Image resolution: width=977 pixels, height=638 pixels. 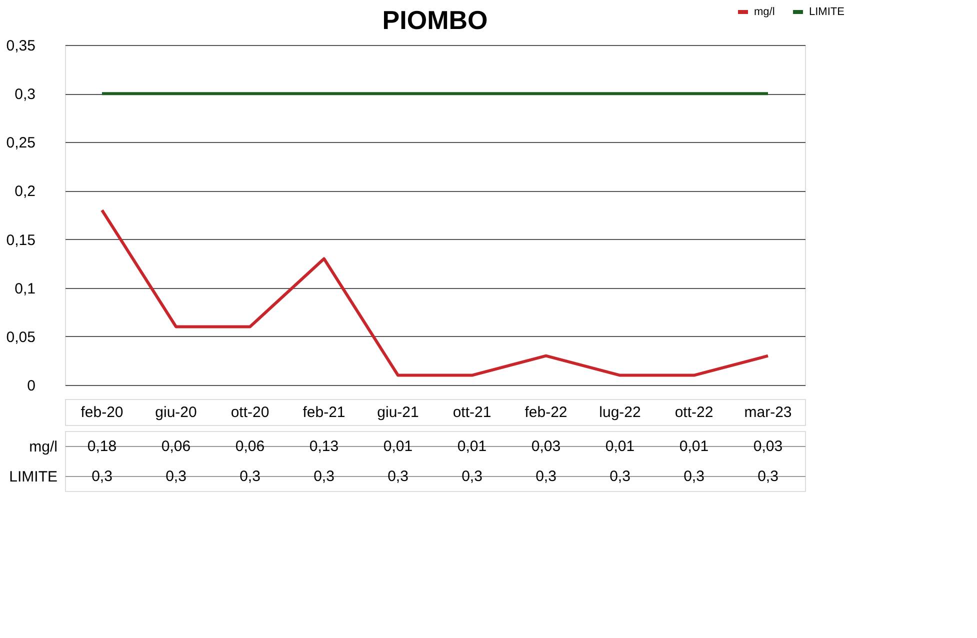 I want to click on x-tick-label: feb-21, so click(x=324, y=412).